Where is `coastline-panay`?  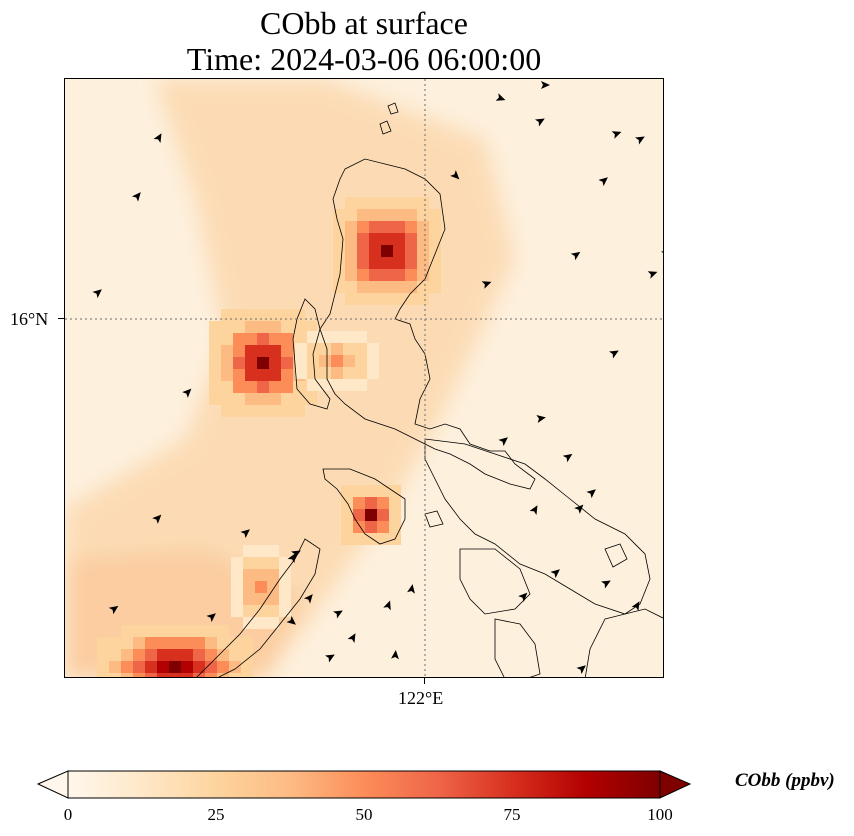
coastline-panay is located at coordinates (495, 581).